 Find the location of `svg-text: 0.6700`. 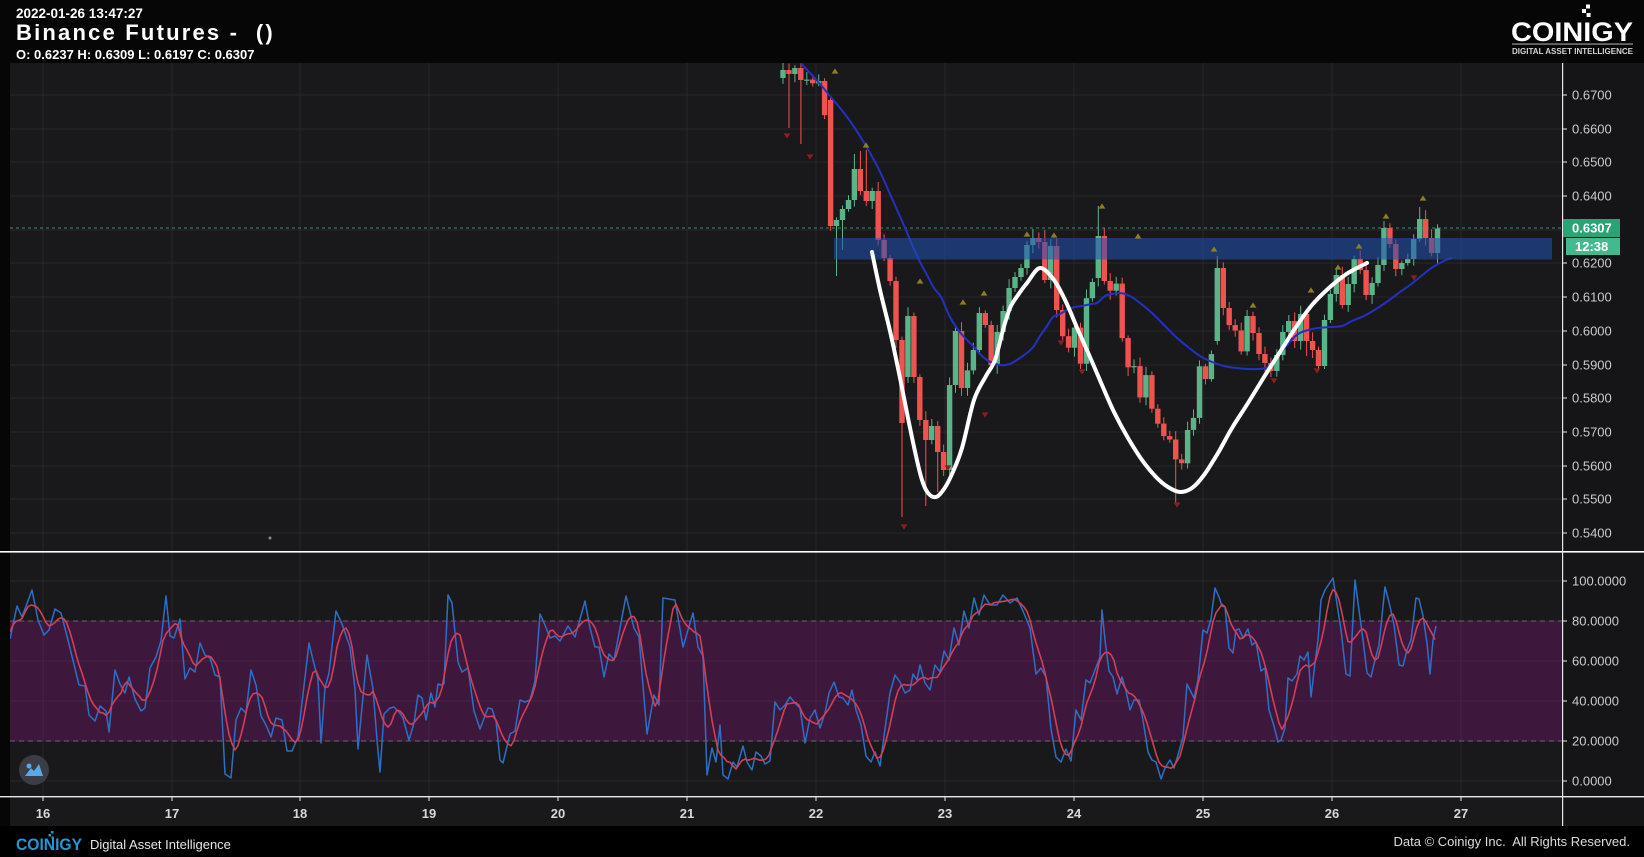

svg-text: 0.6700 is located at coordinates (1592, 95).